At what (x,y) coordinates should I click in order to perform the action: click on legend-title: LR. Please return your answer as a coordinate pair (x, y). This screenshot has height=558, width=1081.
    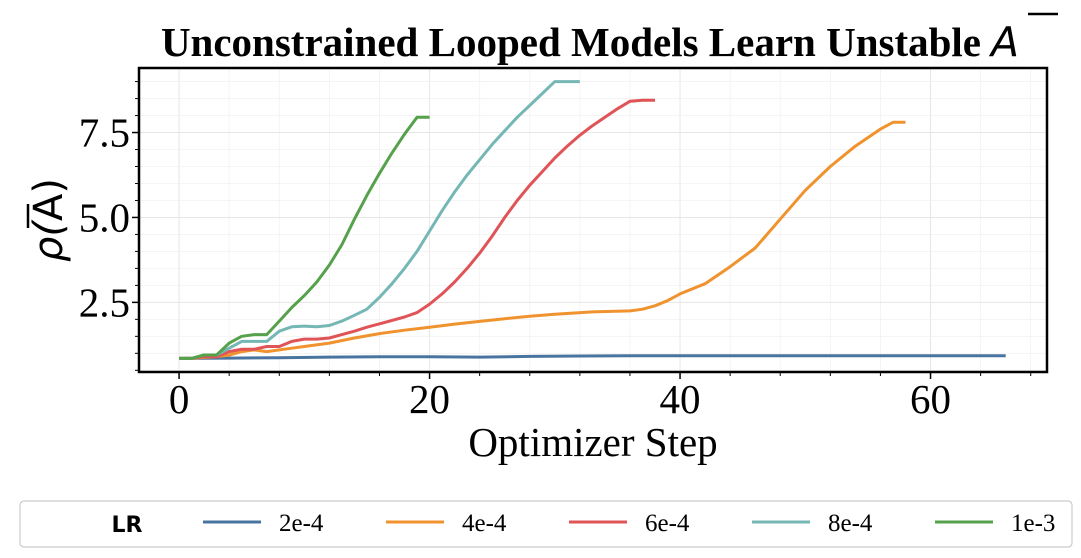
    Looking at the image, I should click on (127, 525).